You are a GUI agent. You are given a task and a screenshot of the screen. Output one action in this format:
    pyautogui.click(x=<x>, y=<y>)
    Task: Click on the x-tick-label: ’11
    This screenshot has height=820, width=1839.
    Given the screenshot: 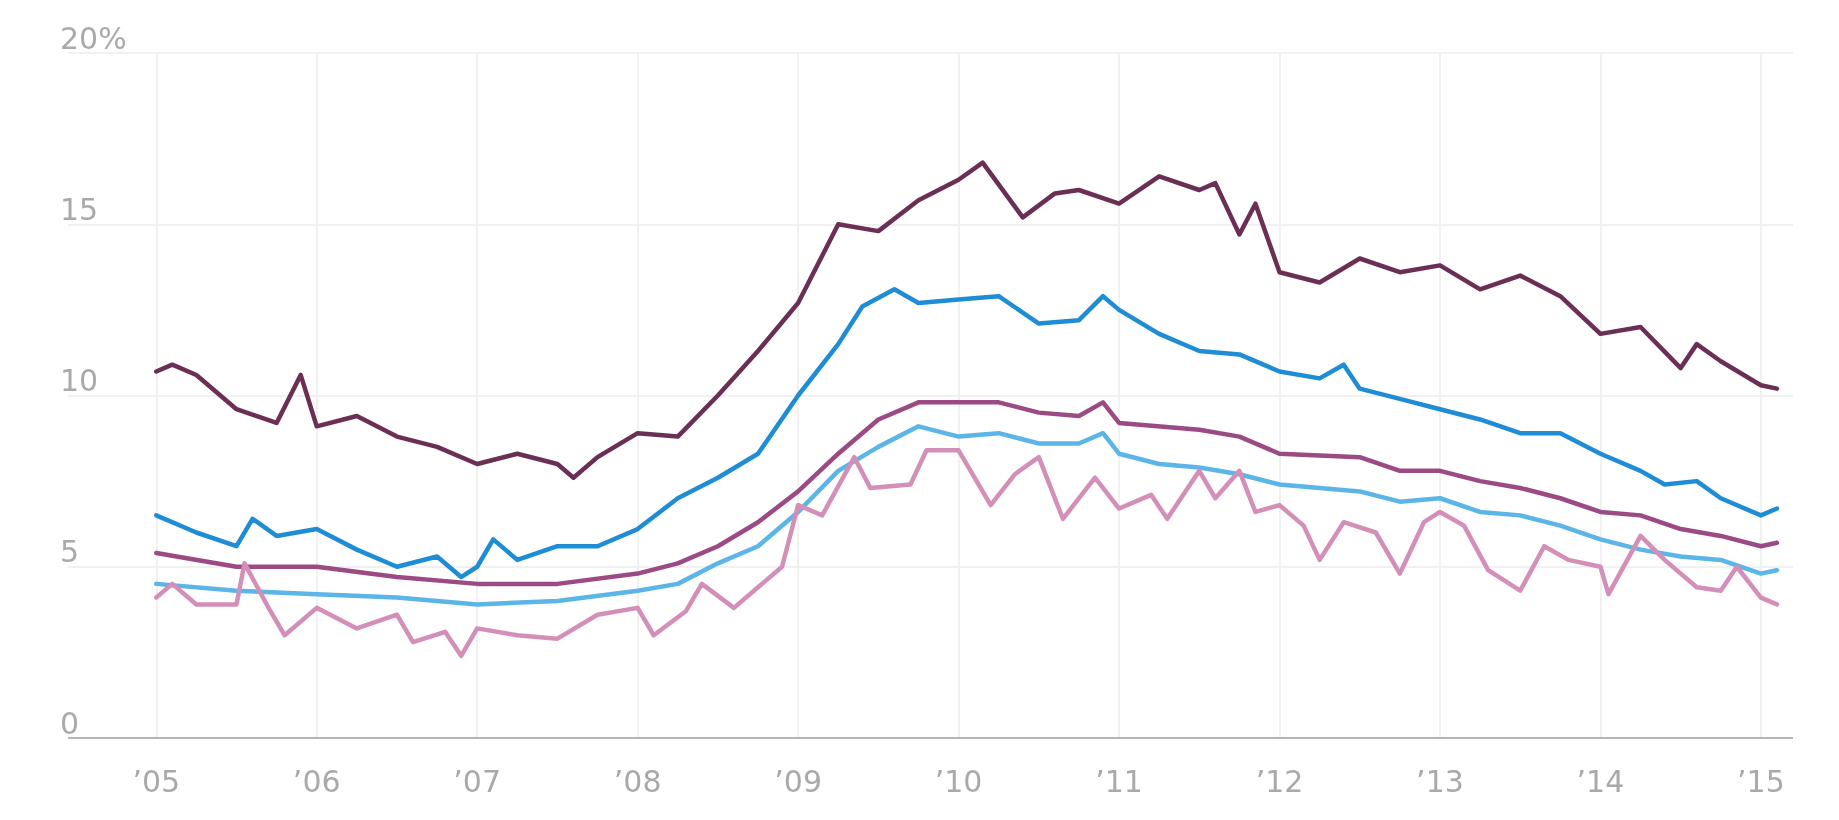 What is the action you would take?
    pyautogui.click(x=1119, y=781)
    